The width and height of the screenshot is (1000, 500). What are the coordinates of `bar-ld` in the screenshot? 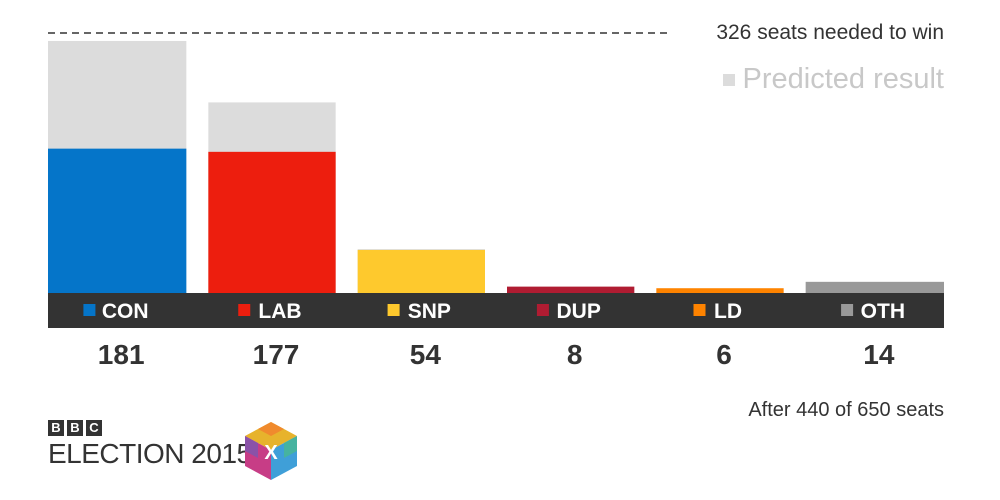 It's located at (720, 290).